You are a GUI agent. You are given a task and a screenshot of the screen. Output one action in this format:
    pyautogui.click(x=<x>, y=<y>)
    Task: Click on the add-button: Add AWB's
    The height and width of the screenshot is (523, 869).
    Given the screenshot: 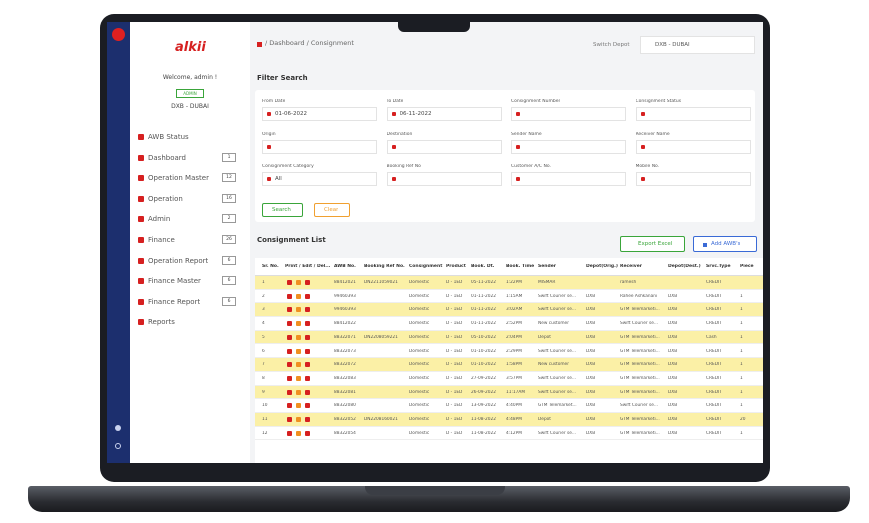 What is the action you would take?
    pyautogui.click(x=725, y=244)
    